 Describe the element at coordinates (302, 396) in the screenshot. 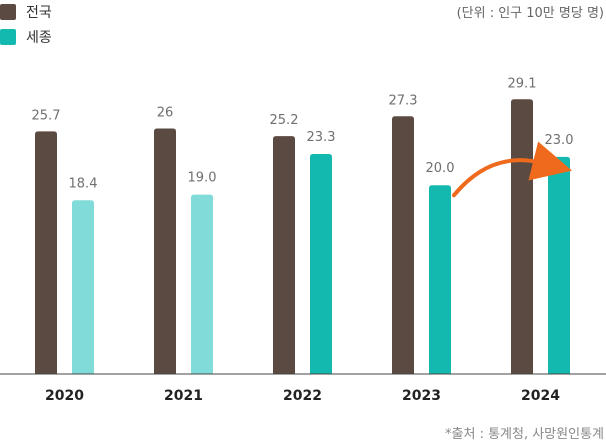

I see `year-label-2022: 2022` at that location.